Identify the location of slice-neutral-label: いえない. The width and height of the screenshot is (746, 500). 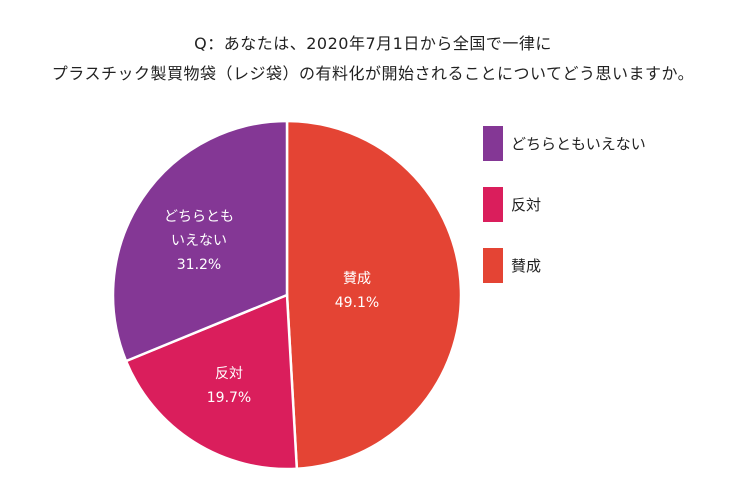
(199, 241).